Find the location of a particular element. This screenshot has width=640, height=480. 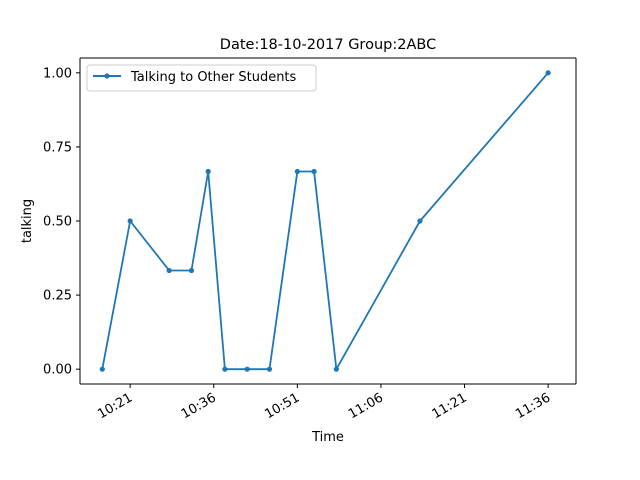

legend-label: Talking to Other Students is located at coordinates (213, 77).